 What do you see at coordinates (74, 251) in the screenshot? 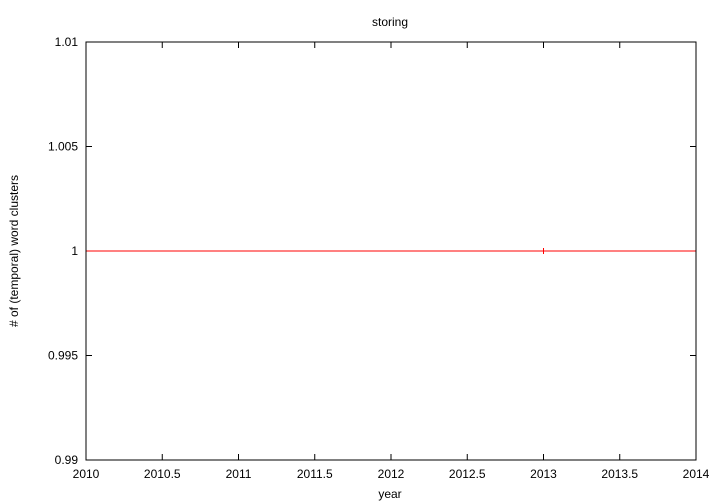
I see `y-tick-label: 1` at bounding box center [74, 251].